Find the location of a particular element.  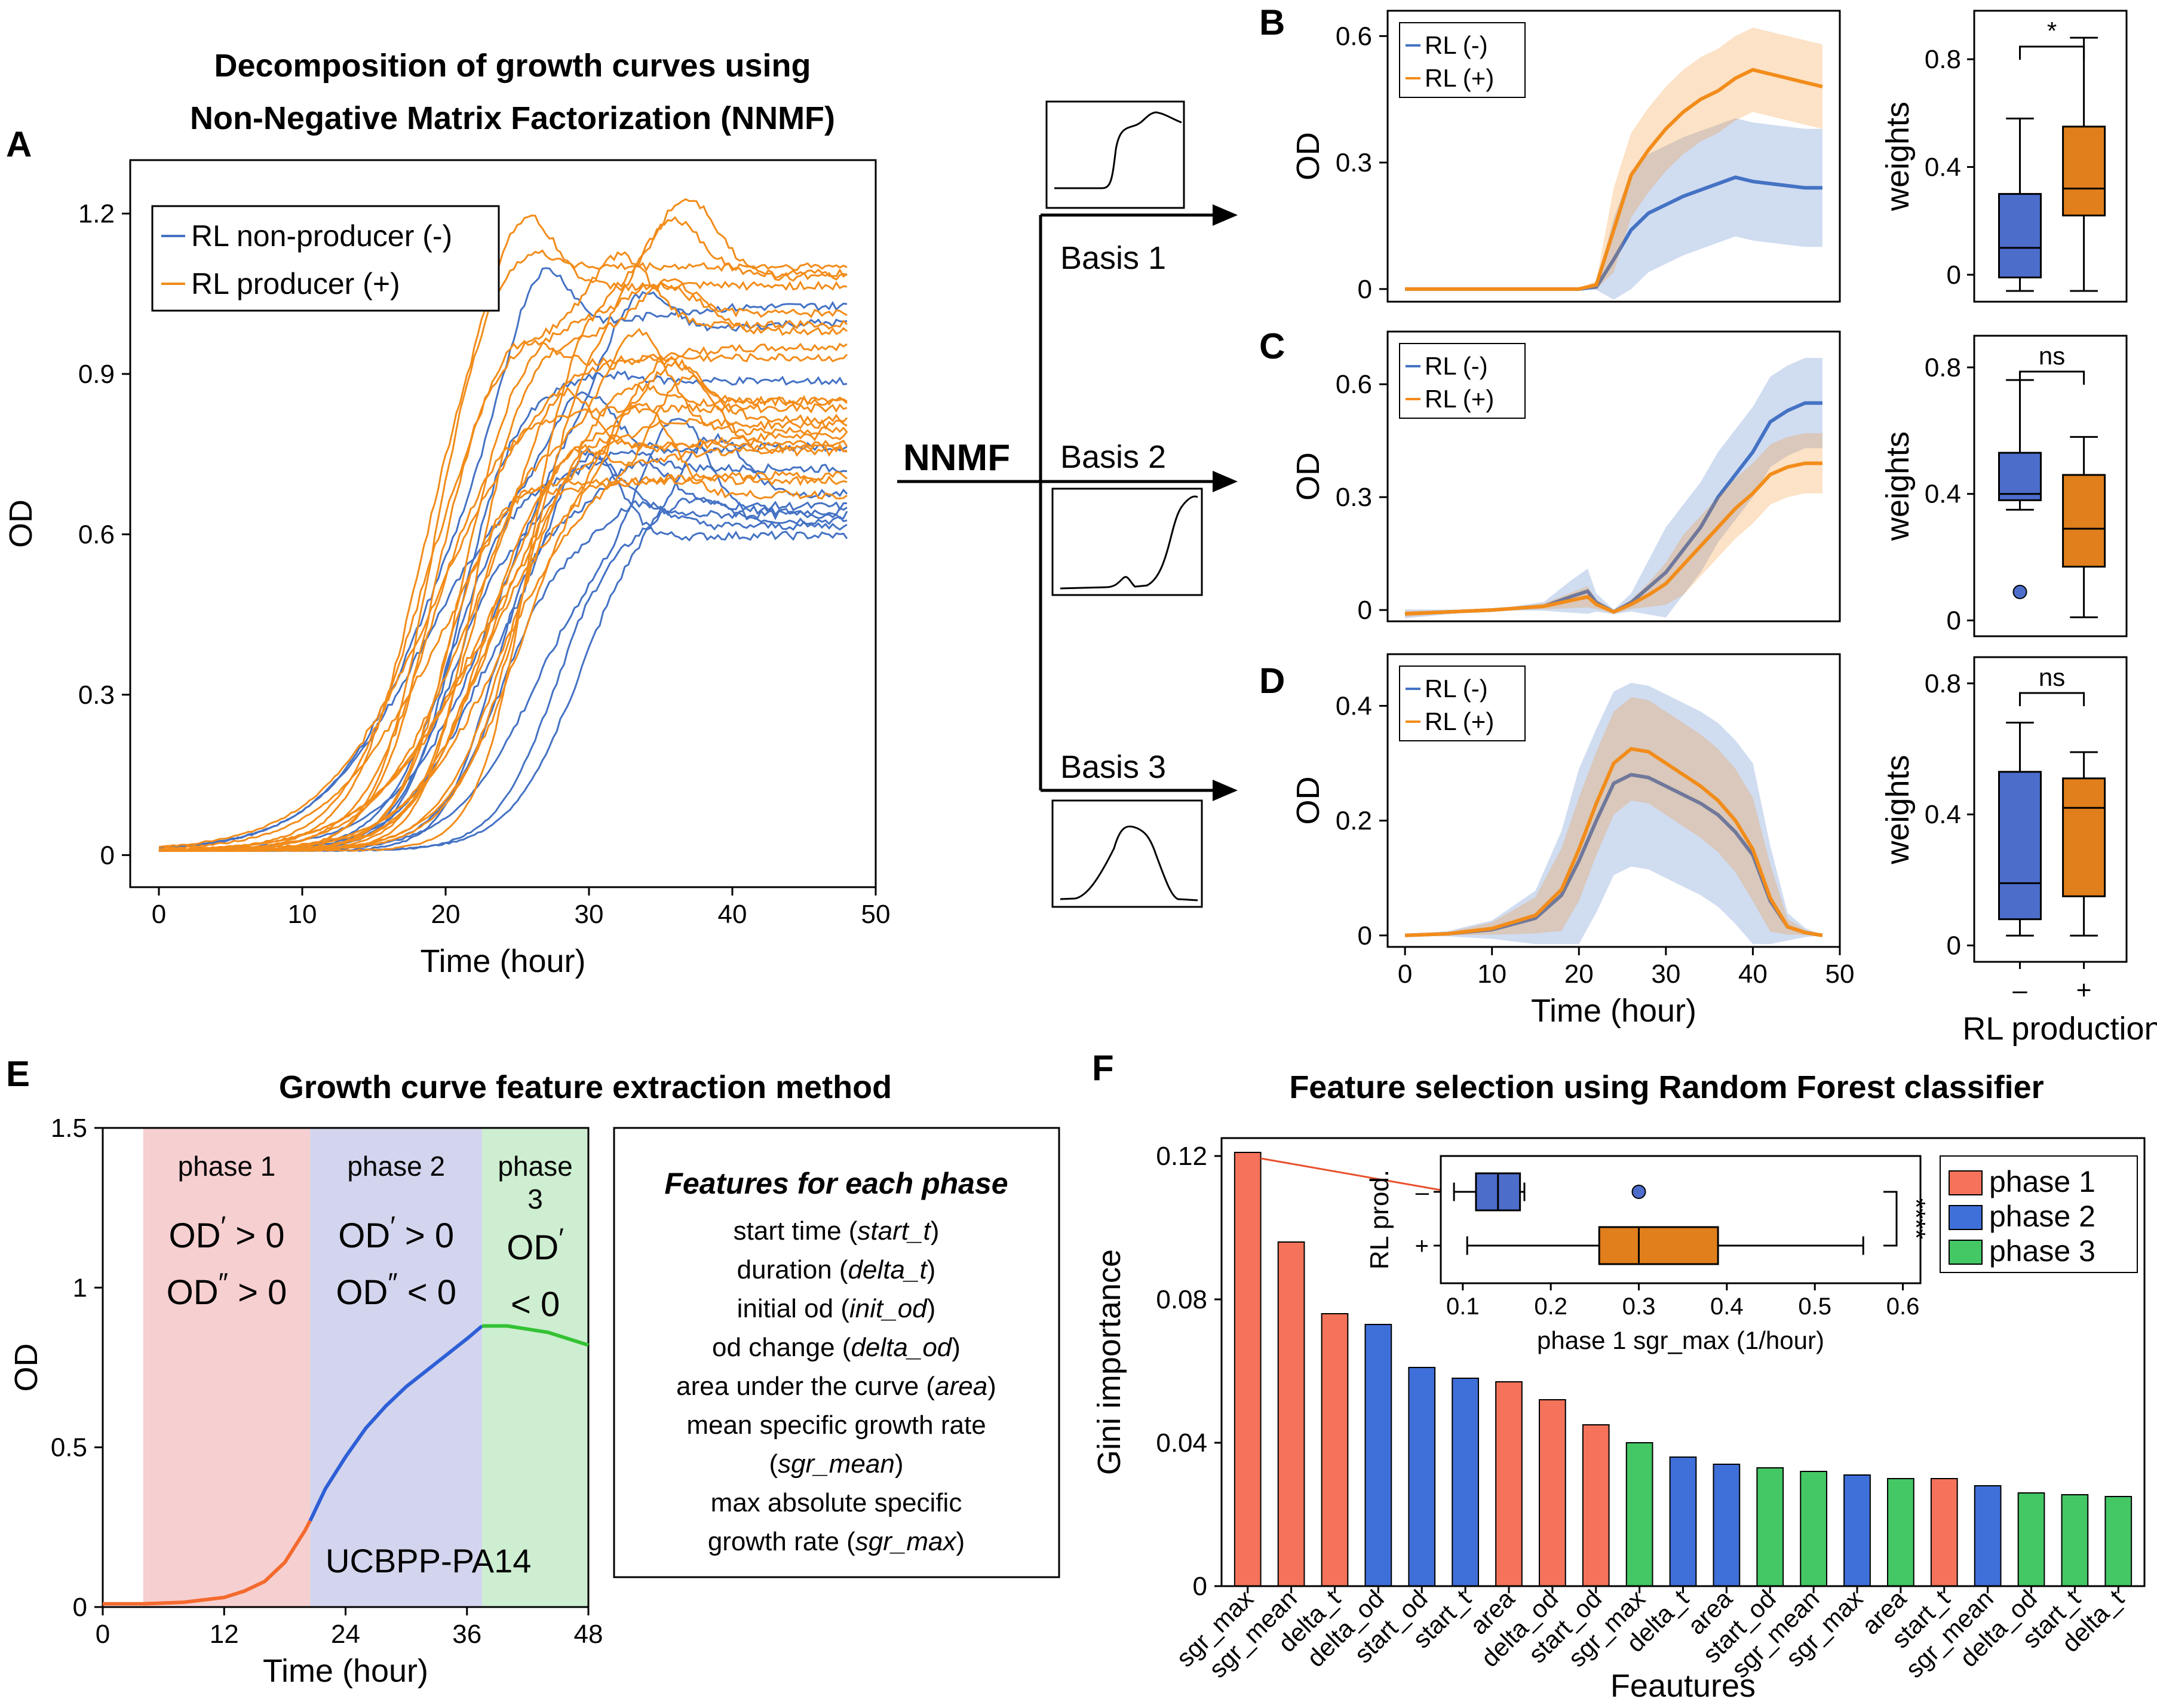

y-tick-label: 0.2 is located at coordinates (1354, 821).